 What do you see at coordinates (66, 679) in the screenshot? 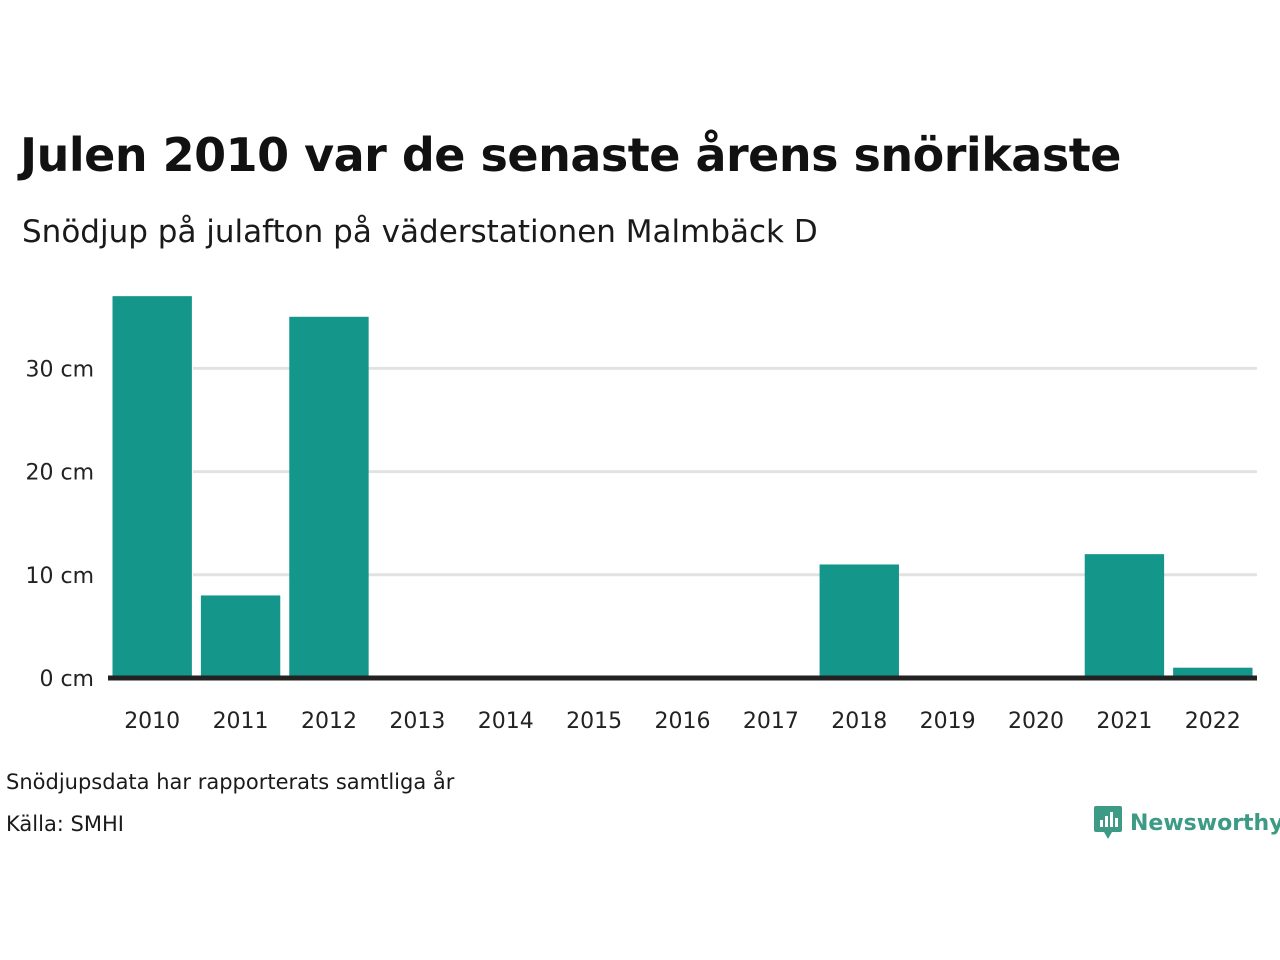
I see `y-tick-label: 0 cm` at bounding box center [66, 679].